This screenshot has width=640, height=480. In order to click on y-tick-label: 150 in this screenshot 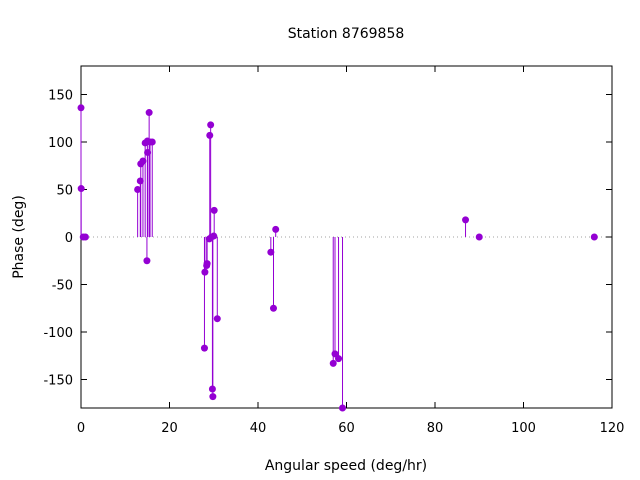, I will do `click(60, 96)`.